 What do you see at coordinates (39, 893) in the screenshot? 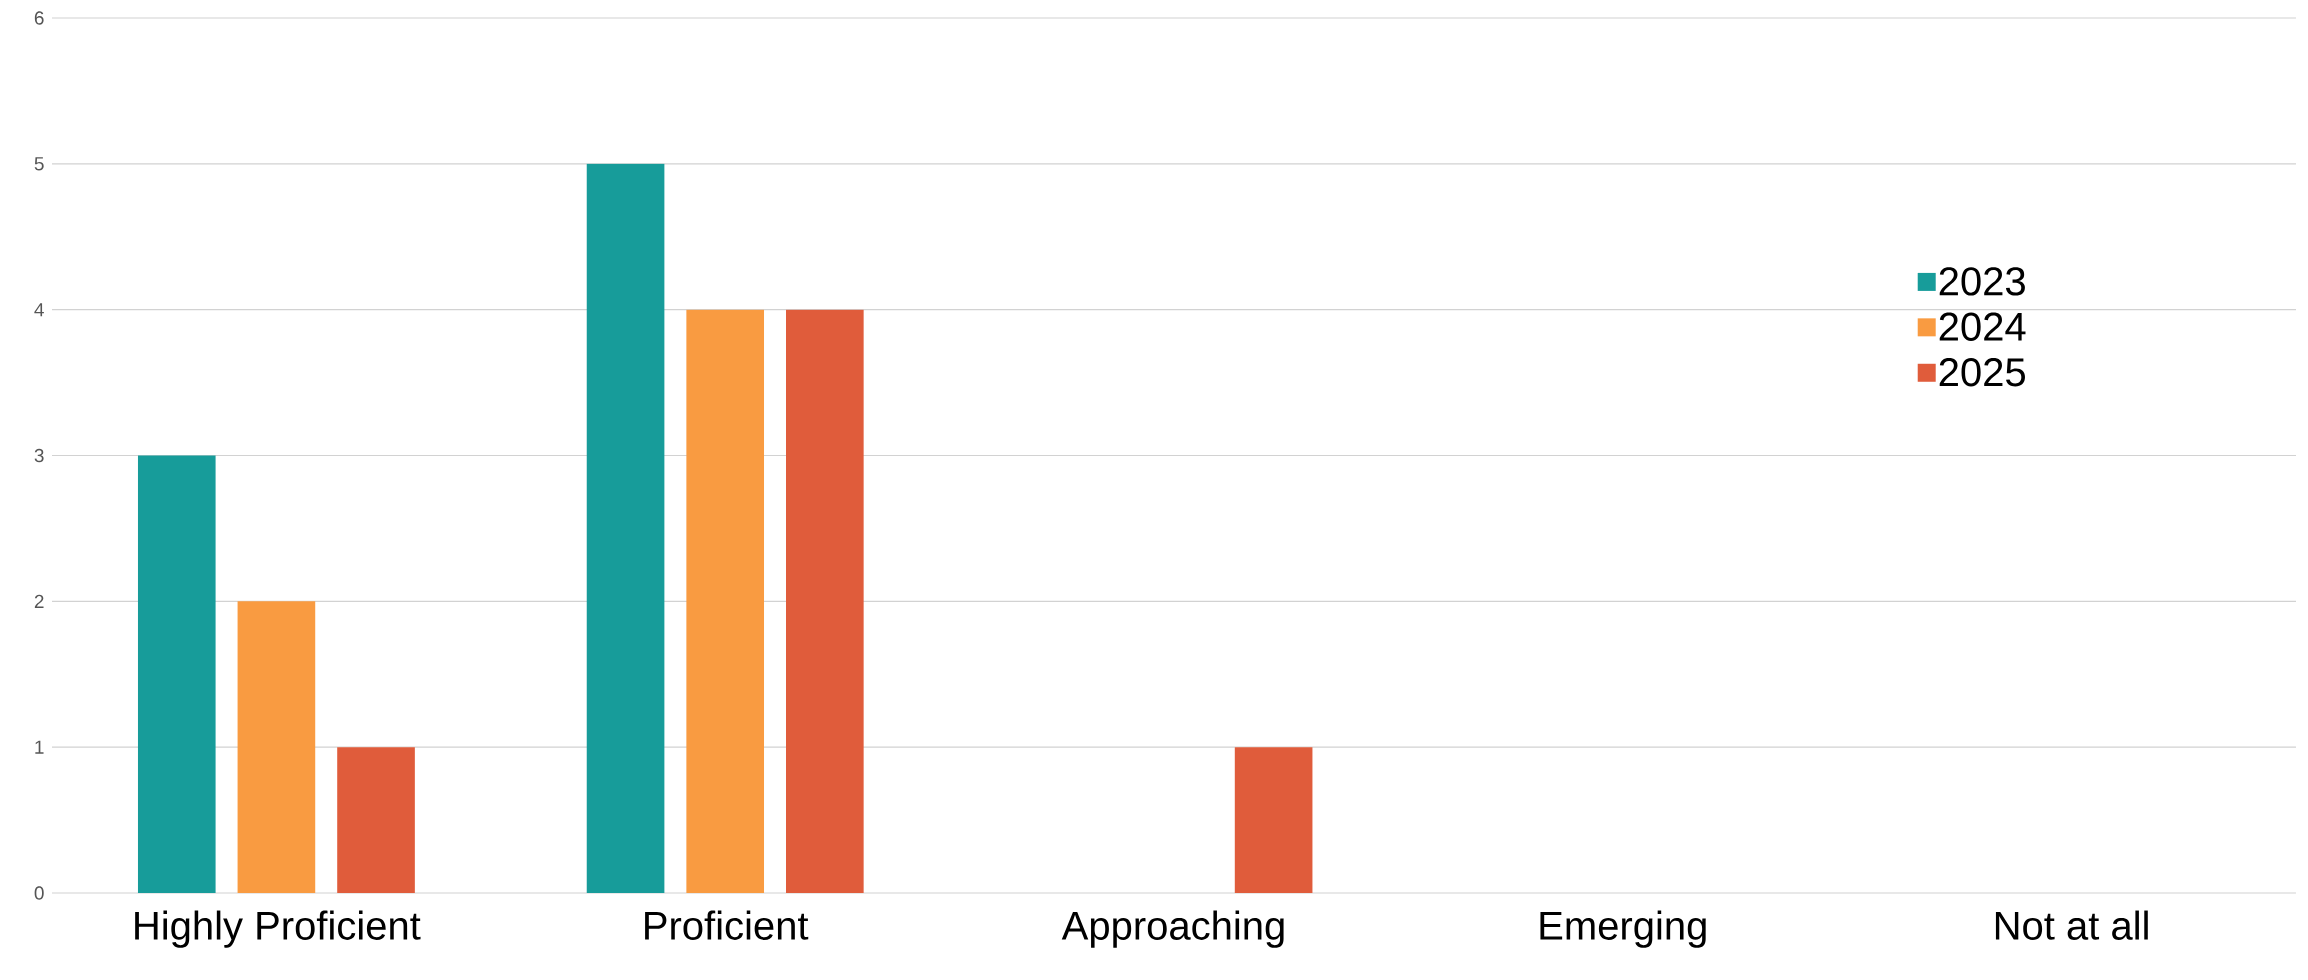
I see `y-tick-label: 0` at bounding box center [39, 893].